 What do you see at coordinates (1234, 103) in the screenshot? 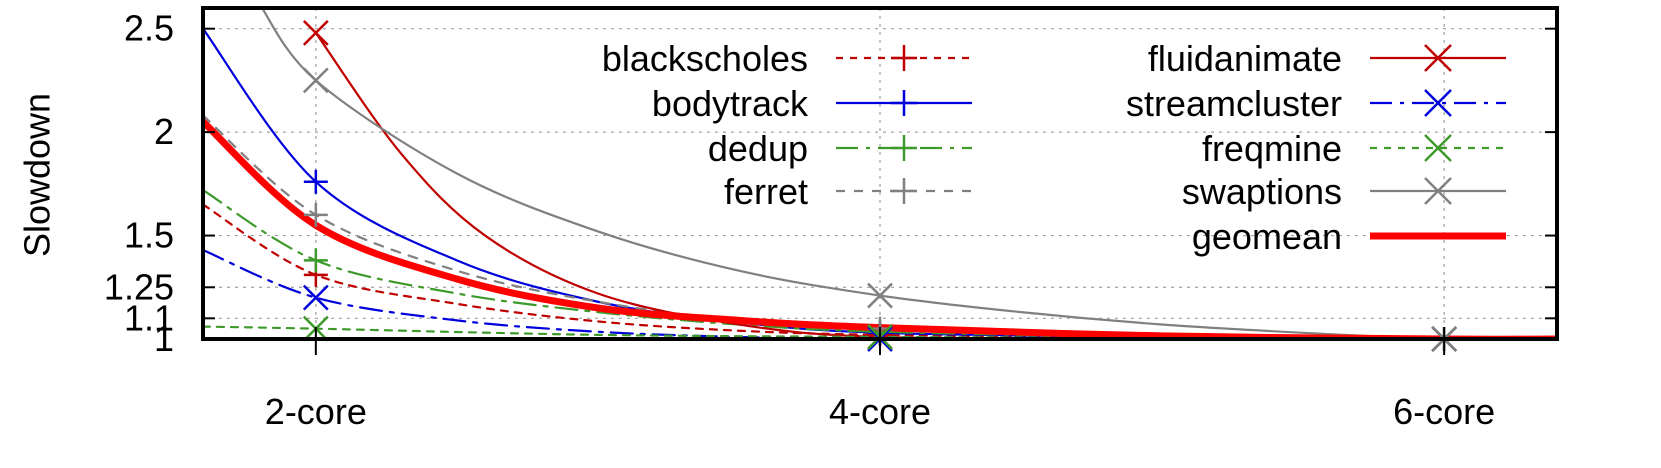
I see `legend-label: streamcluster` at bounding box center [1234, 103].